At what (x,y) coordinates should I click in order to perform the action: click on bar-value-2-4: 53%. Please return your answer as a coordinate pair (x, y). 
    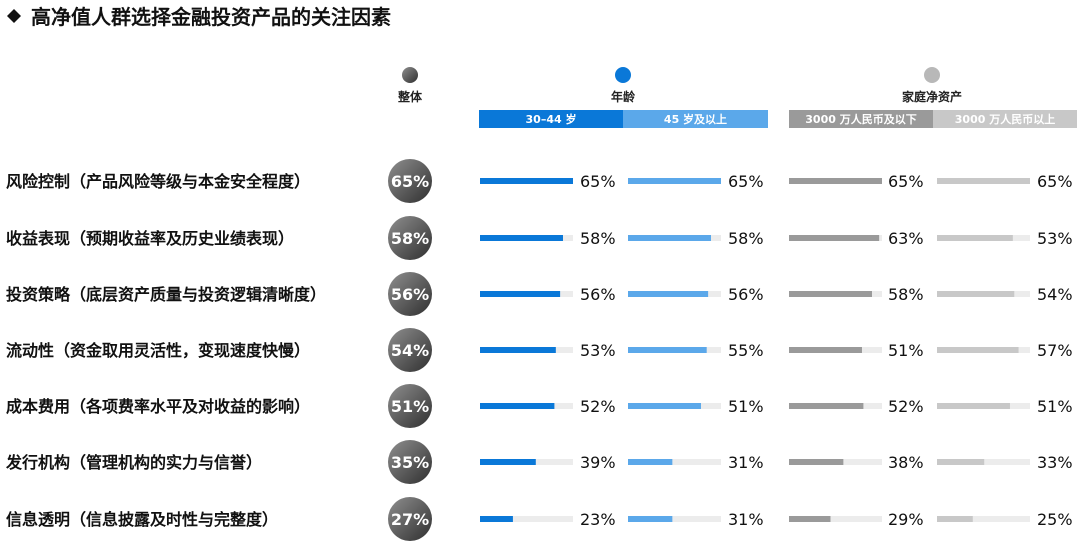
    Looking at the image, I should click on (1055, 238).